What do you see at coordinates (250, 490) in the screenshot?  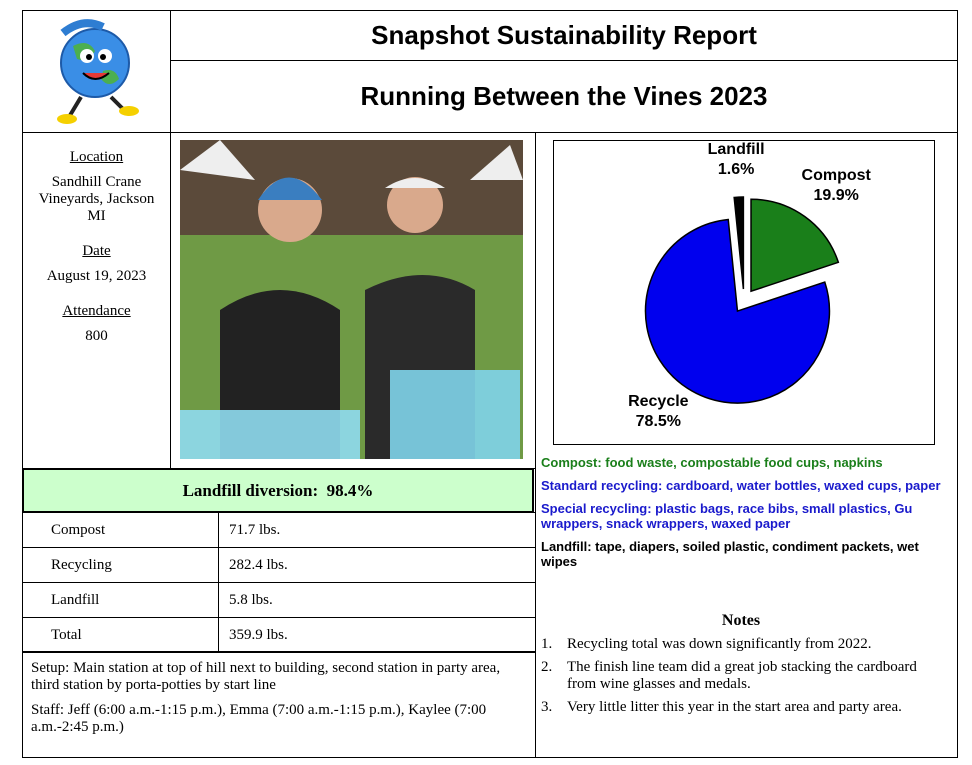 I see `diversion-label: Landfill diversion:` at bounding box center [250, 490].